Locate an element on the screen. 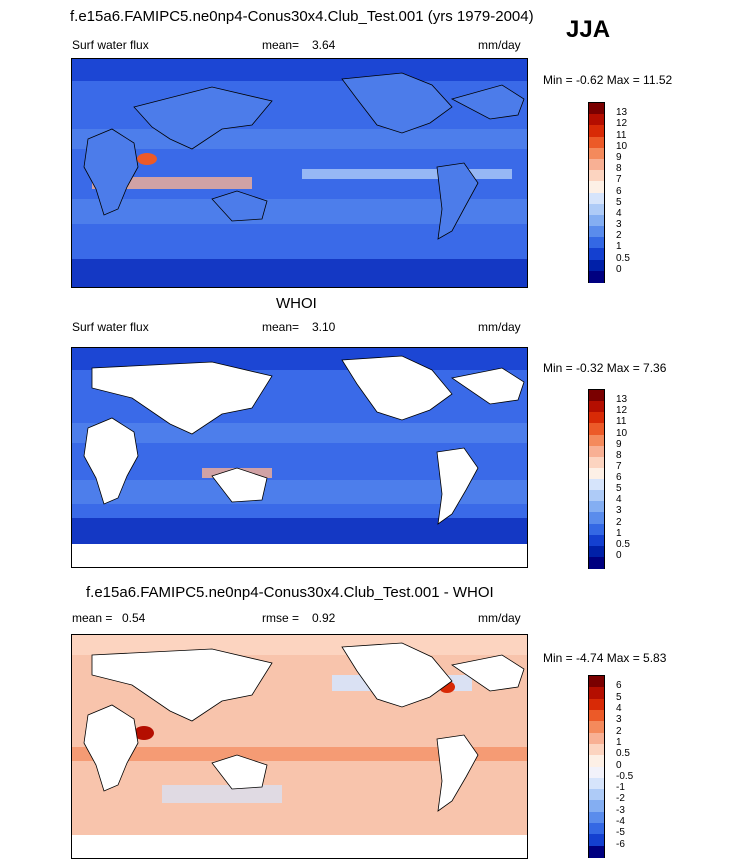  colorbar-tick-label: 1 is located at coordinates (619, 533).